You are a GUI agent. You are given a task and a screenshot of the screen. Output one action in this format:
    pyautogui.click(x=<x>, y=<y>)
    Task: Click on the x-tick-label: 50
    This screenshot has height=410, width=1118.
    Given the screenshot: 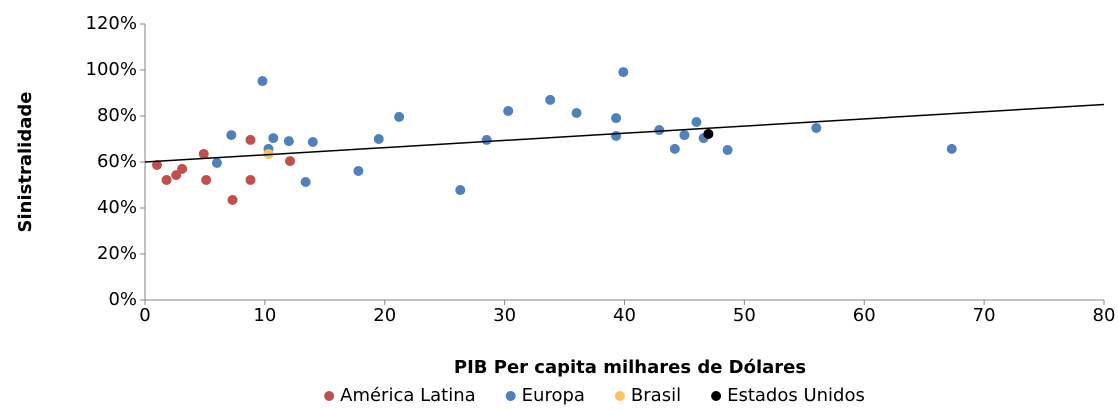 What is the action you would take?
    pyautogui.click(x=744, y=315)
    